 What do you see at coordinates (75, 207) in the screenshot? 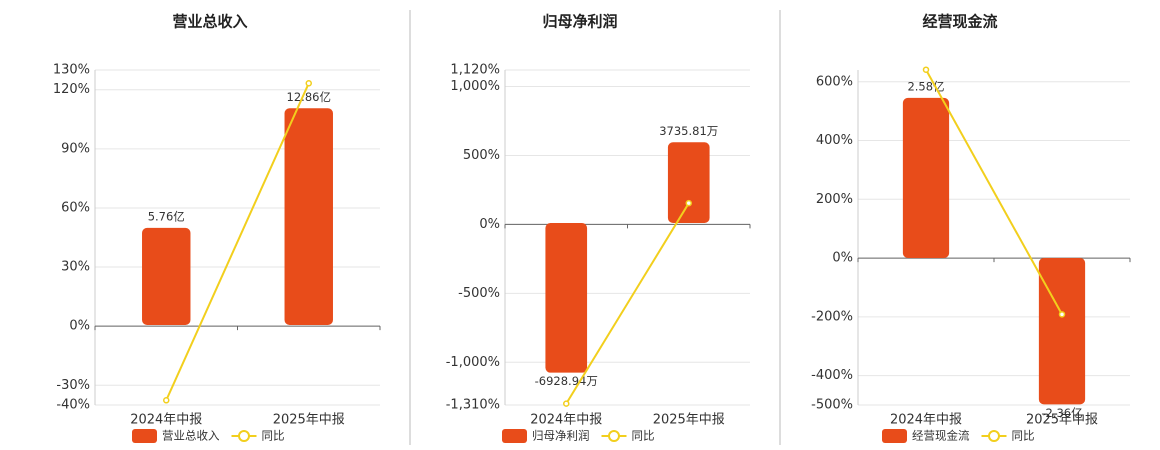
I see `y-tick-label: 60%` at bounding box center [75, 207].